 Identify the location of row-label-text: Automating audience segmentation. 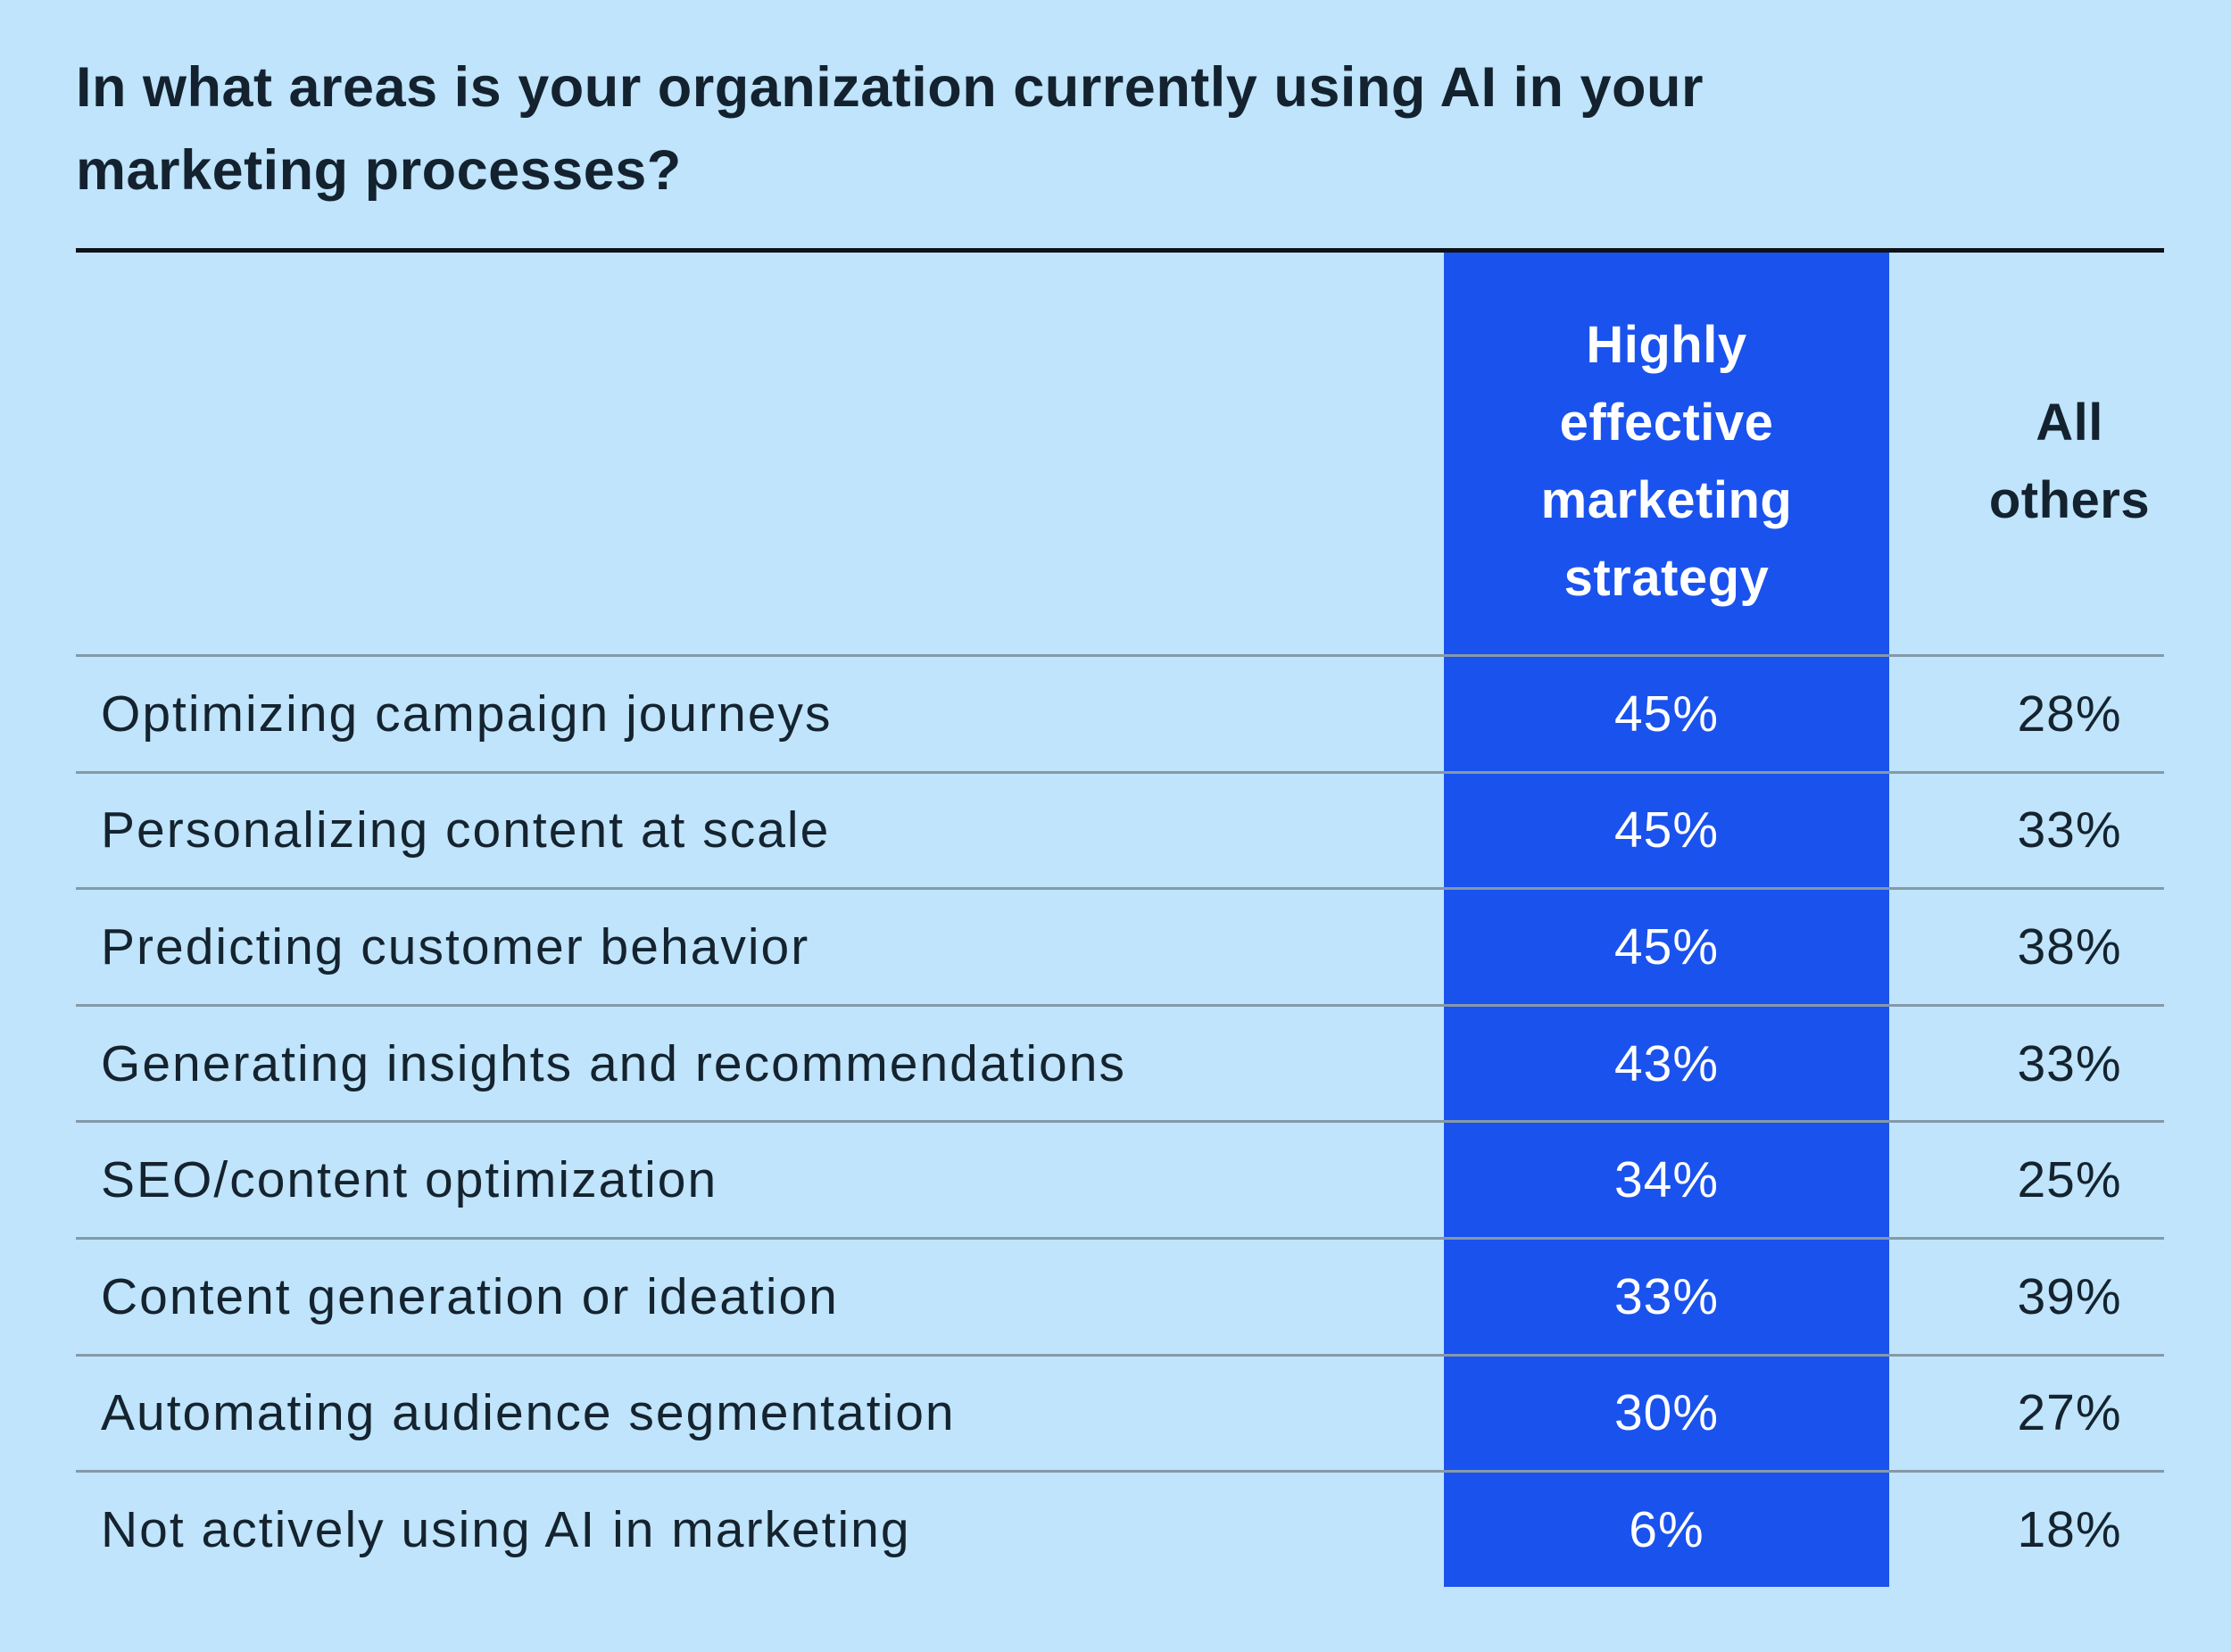
(528, 1413).